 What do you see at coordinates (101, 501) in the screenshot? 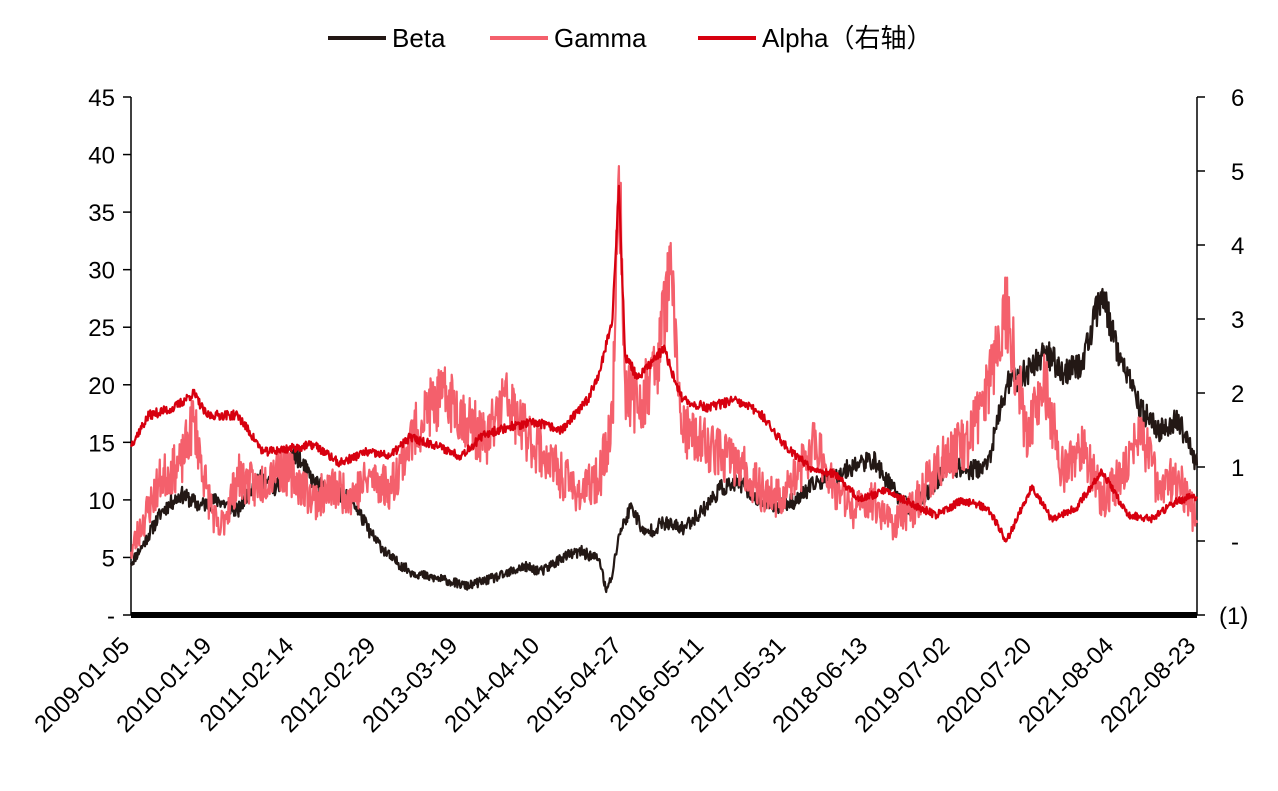
I see `left-tick-label: 10` at bounding box center [101, 501].